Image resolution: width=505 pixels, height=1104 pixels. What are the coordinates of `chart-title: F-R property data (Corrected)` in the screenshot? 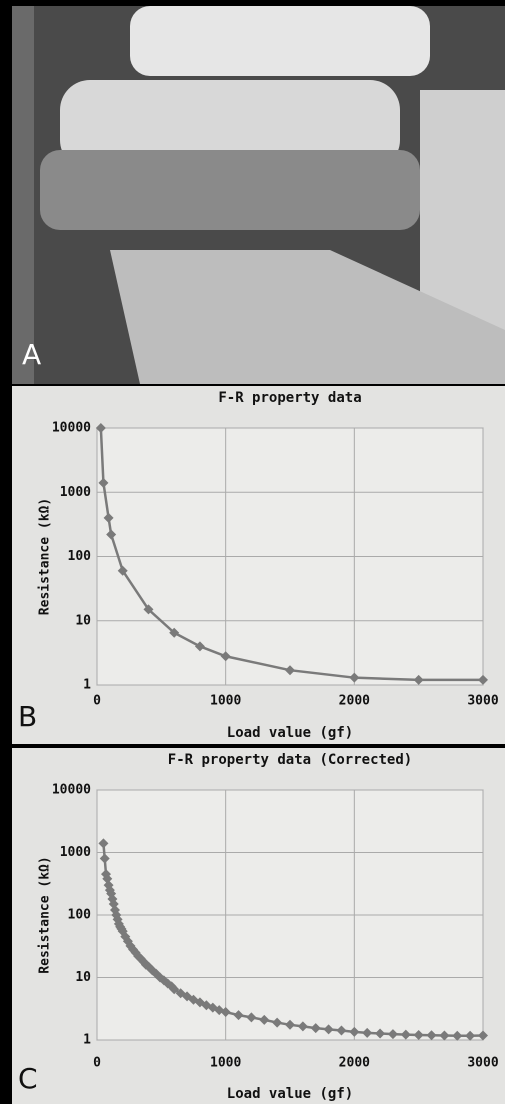 It's located at (290, 760).